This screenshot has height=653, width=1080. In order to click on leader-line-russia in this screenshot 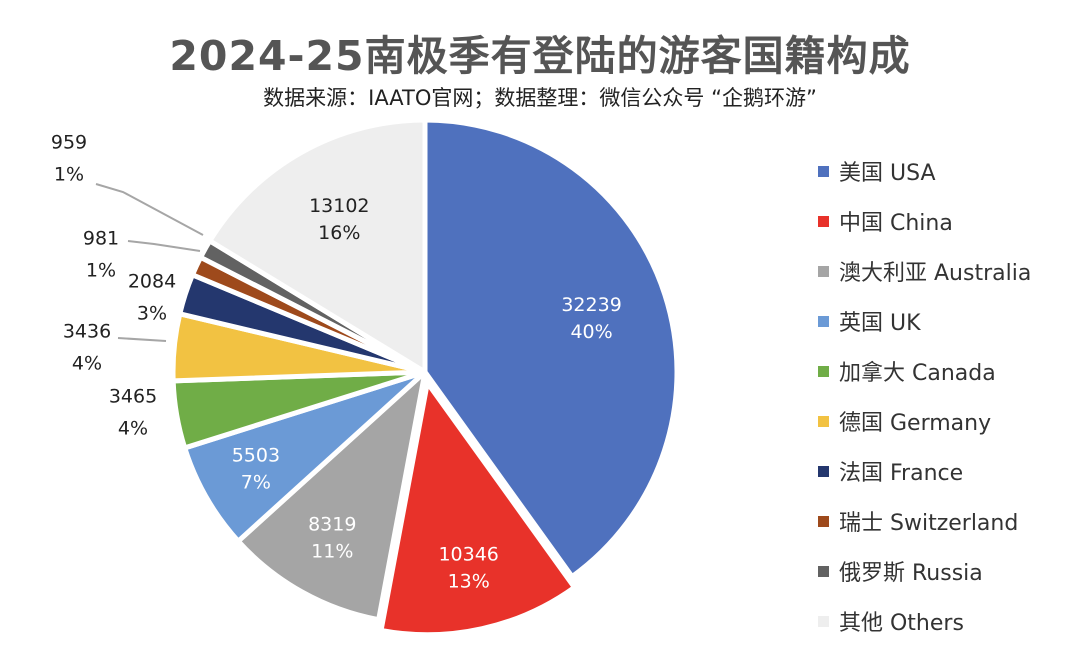, I will do `click(149, 209)`.